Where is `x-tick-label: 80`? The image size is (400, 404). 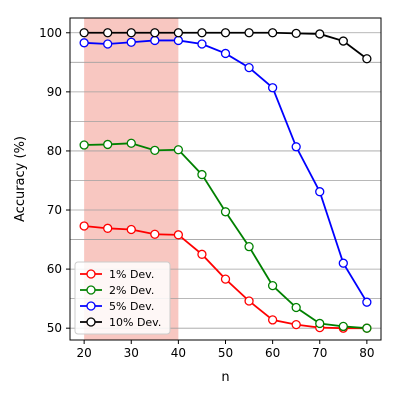 x-tick-label: 80 is located at coordinates (366, 353).